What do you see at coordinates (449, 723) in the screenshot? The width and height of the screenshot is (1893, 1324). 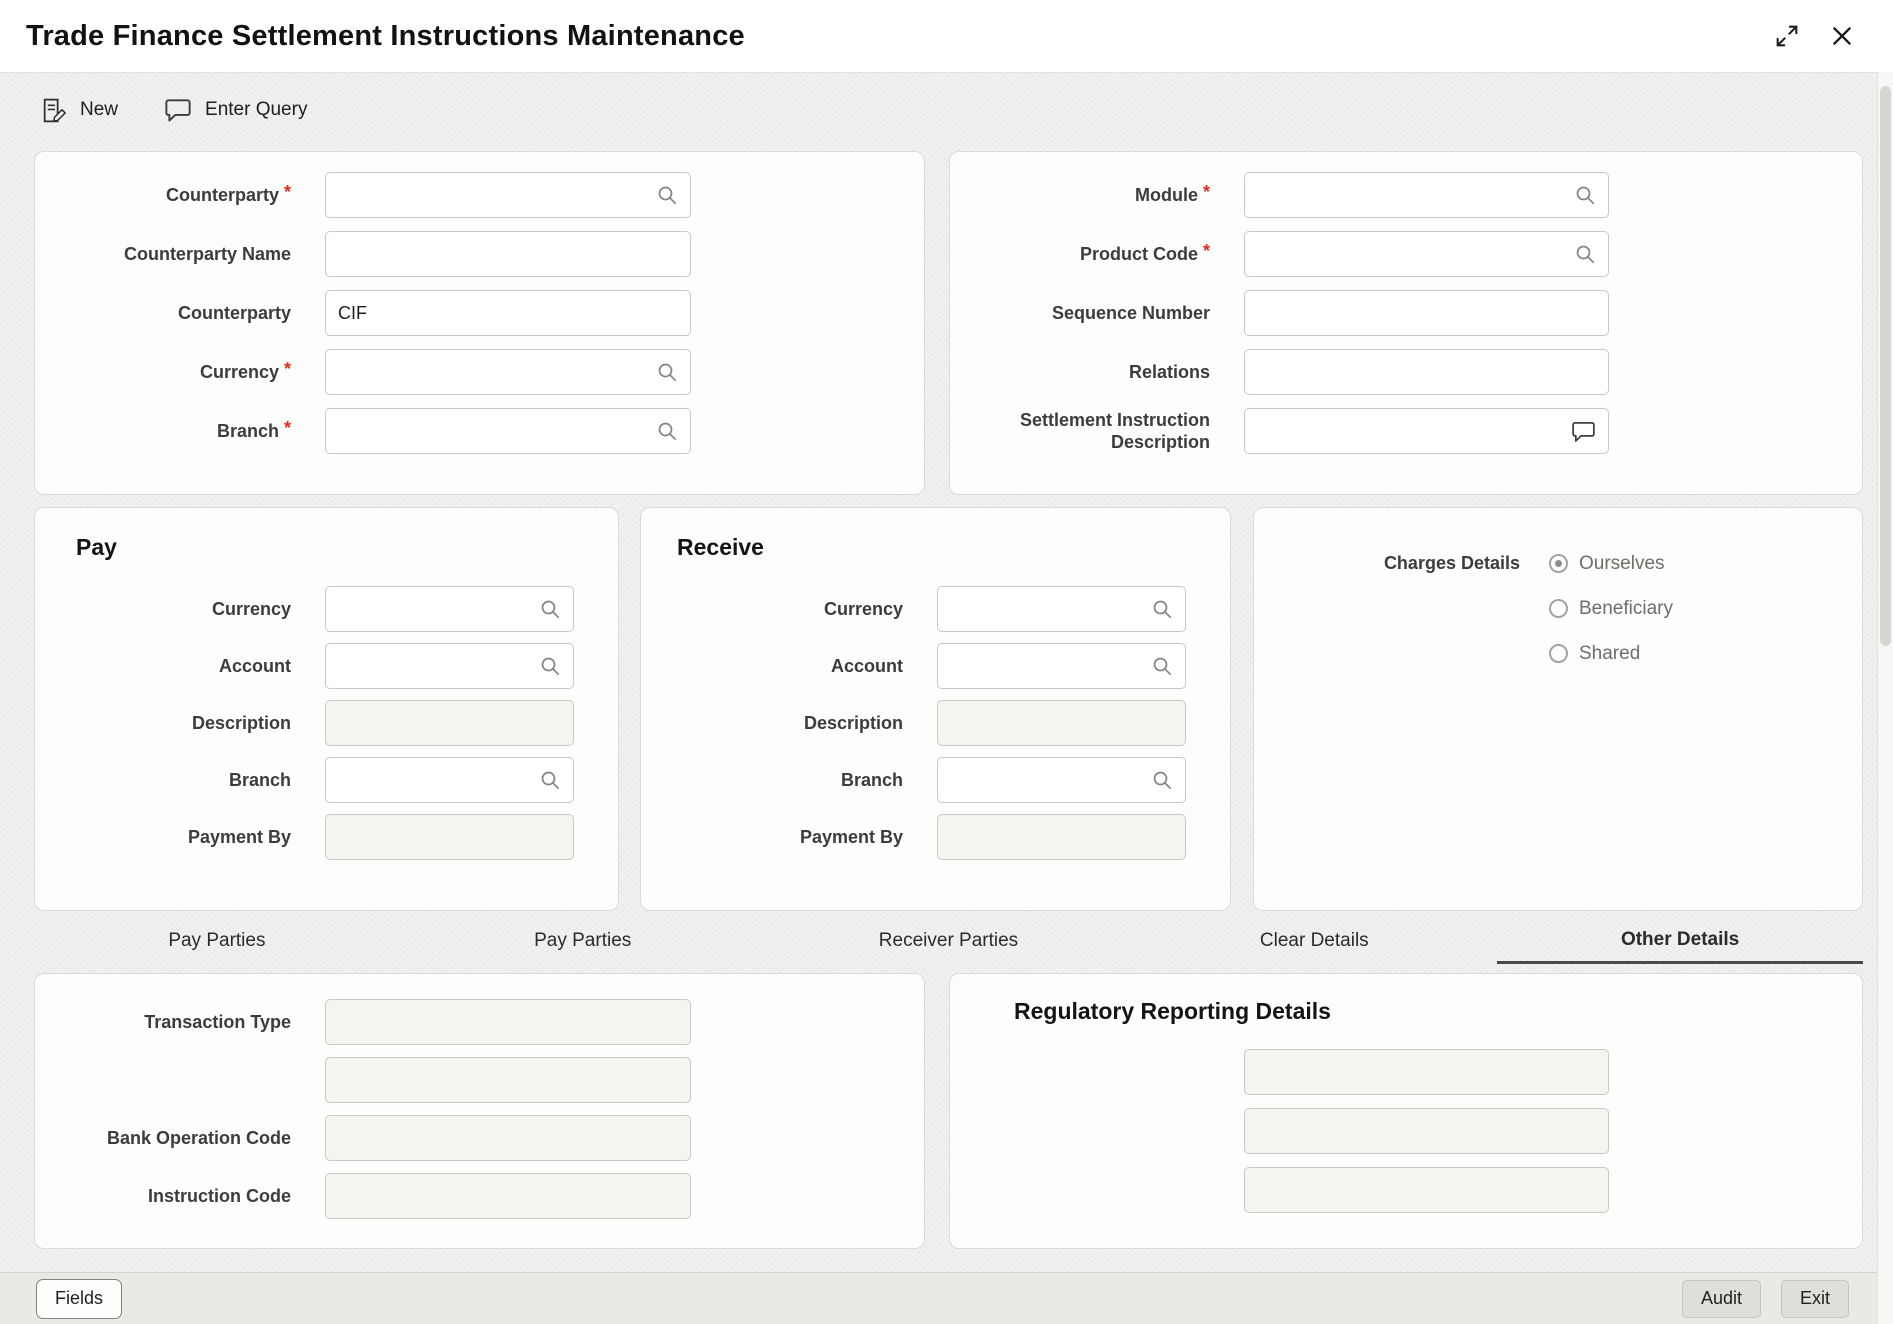 I see `pay-description-input` at bounding box center [449, 723].